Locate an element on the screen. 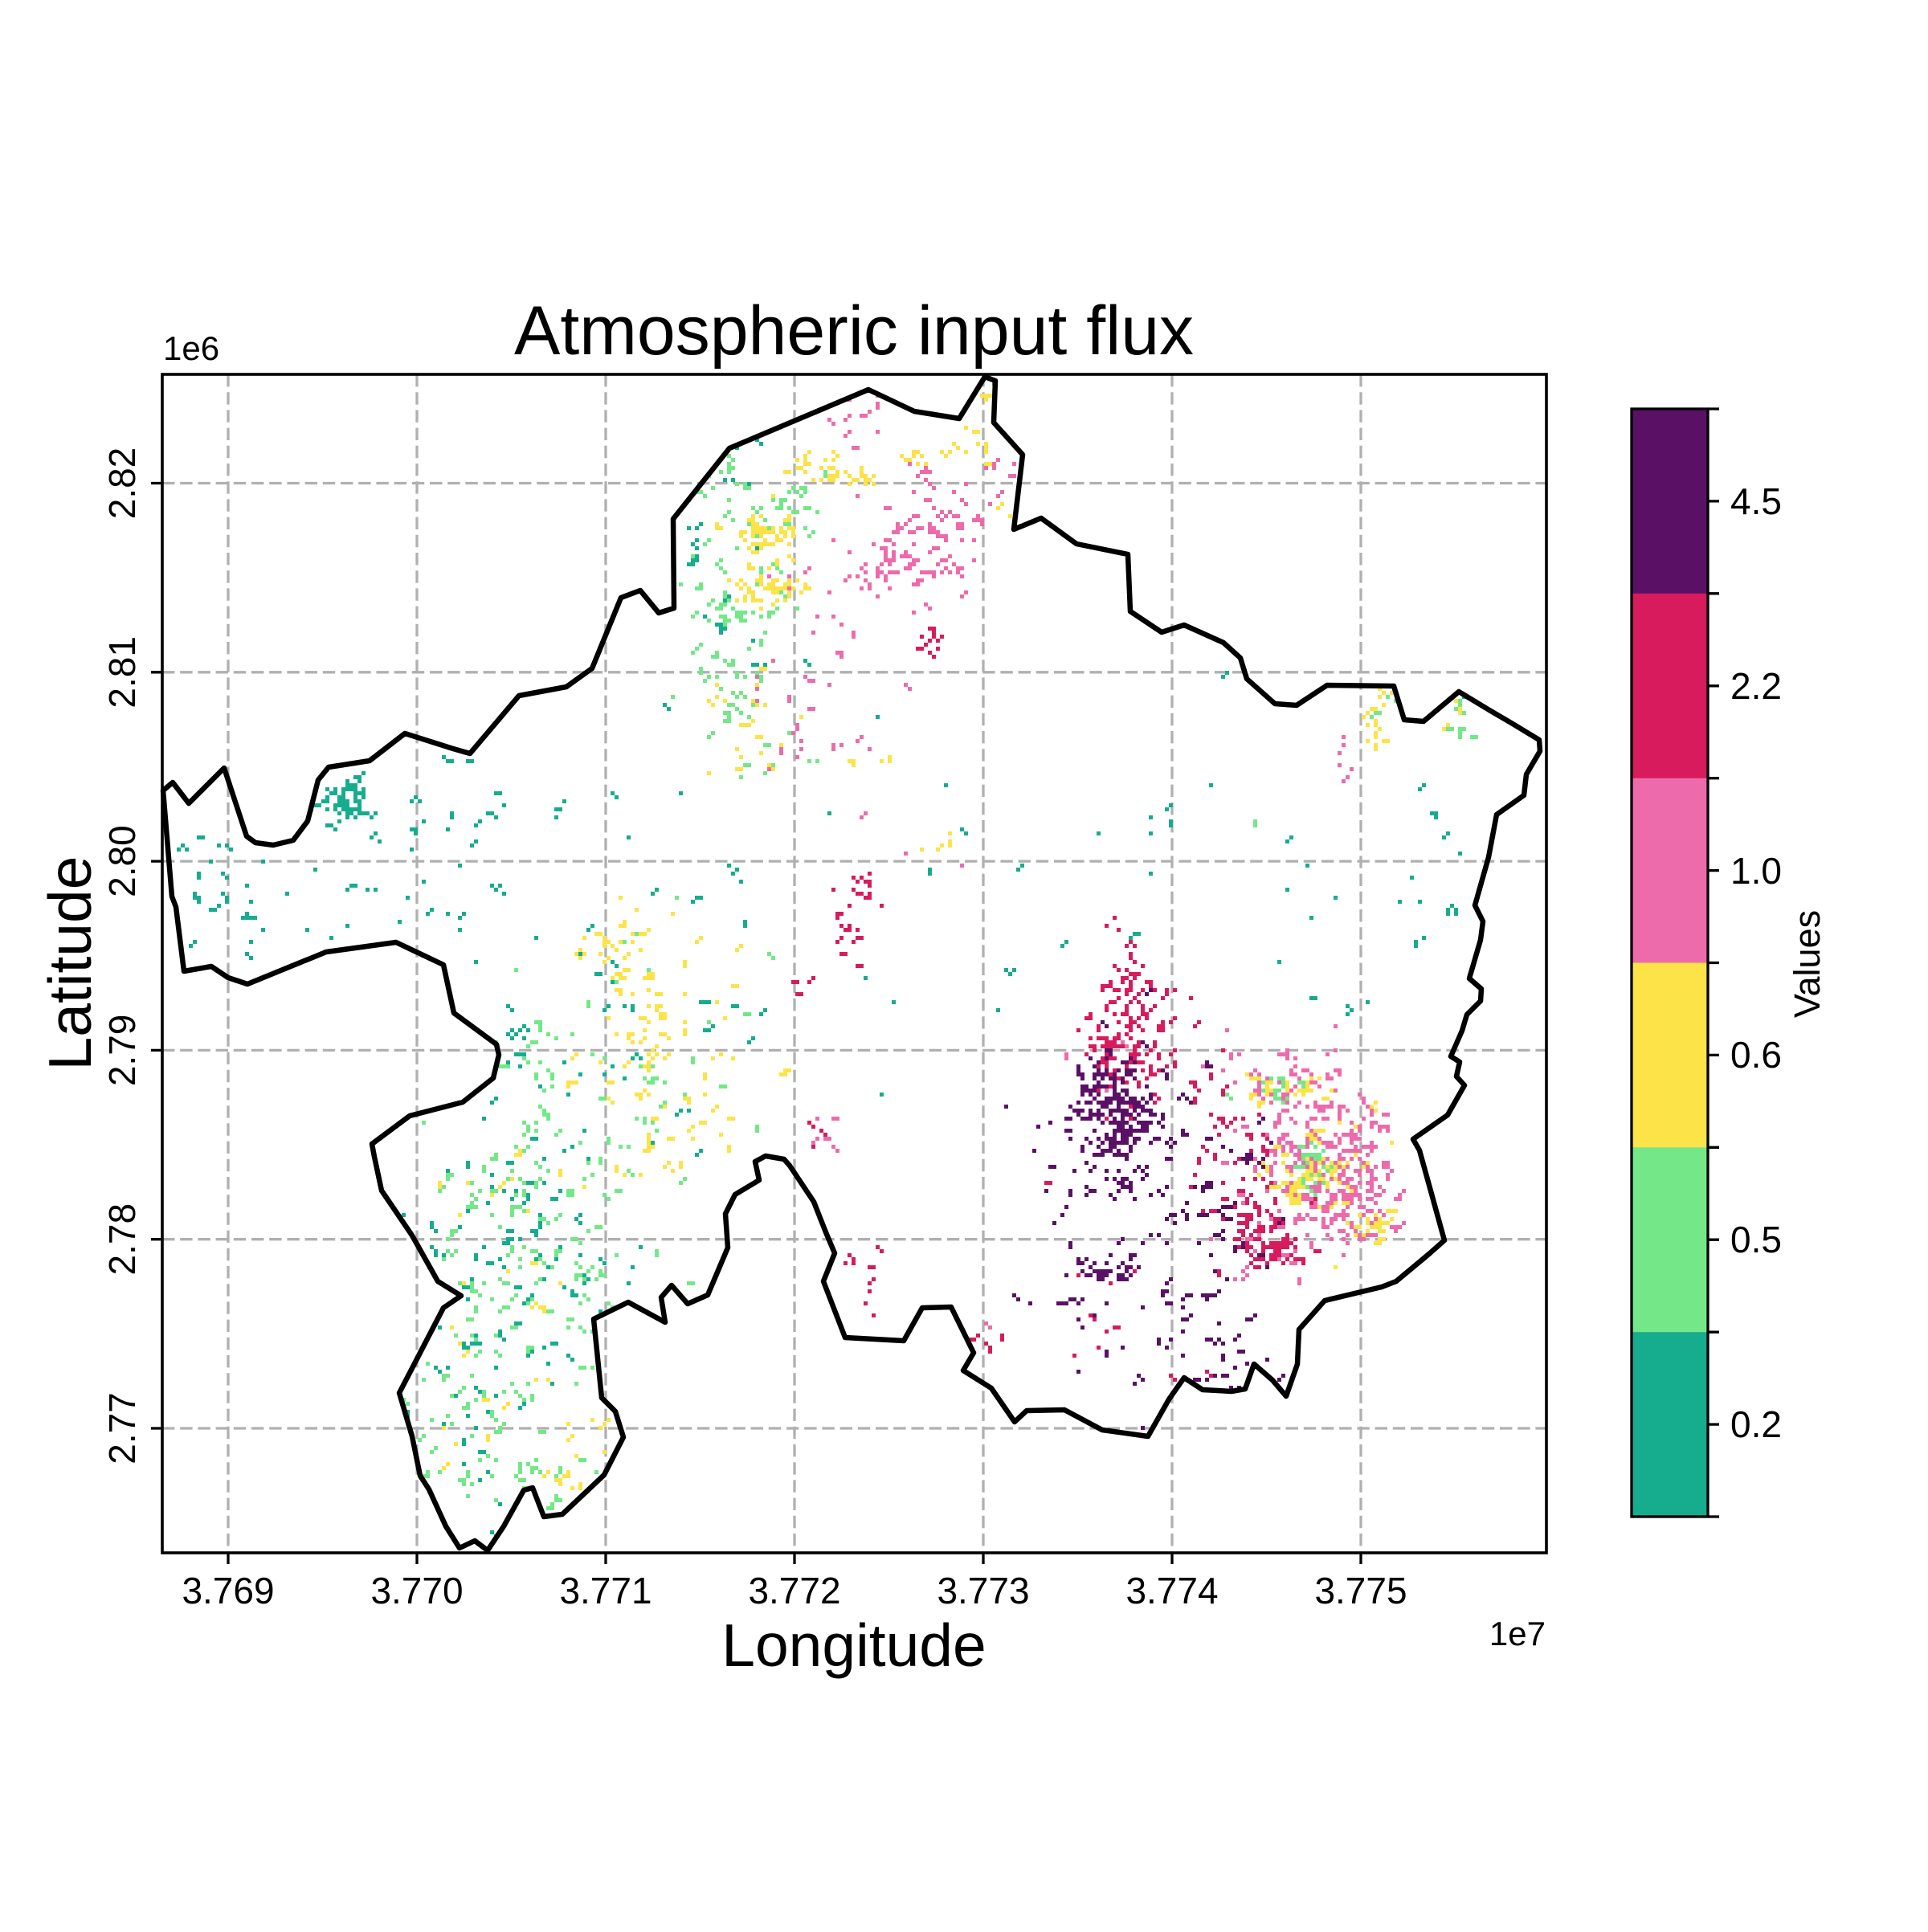 The image size is (1928, 1932). svg-text: 3.772 is located at coordinates (794, 1590).